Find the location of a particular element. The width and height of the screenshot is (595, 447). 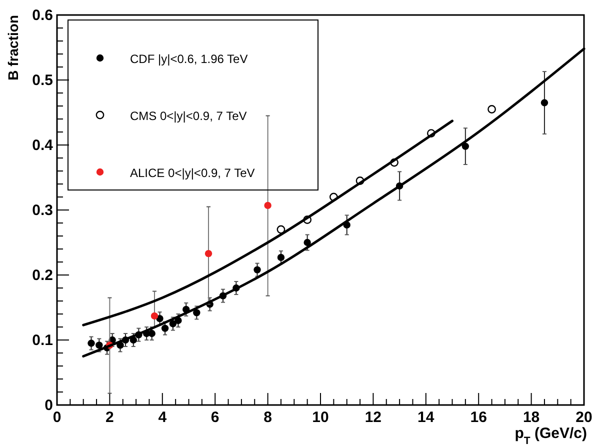

x-tick-label: 18 is located at coordinates (531, 417).